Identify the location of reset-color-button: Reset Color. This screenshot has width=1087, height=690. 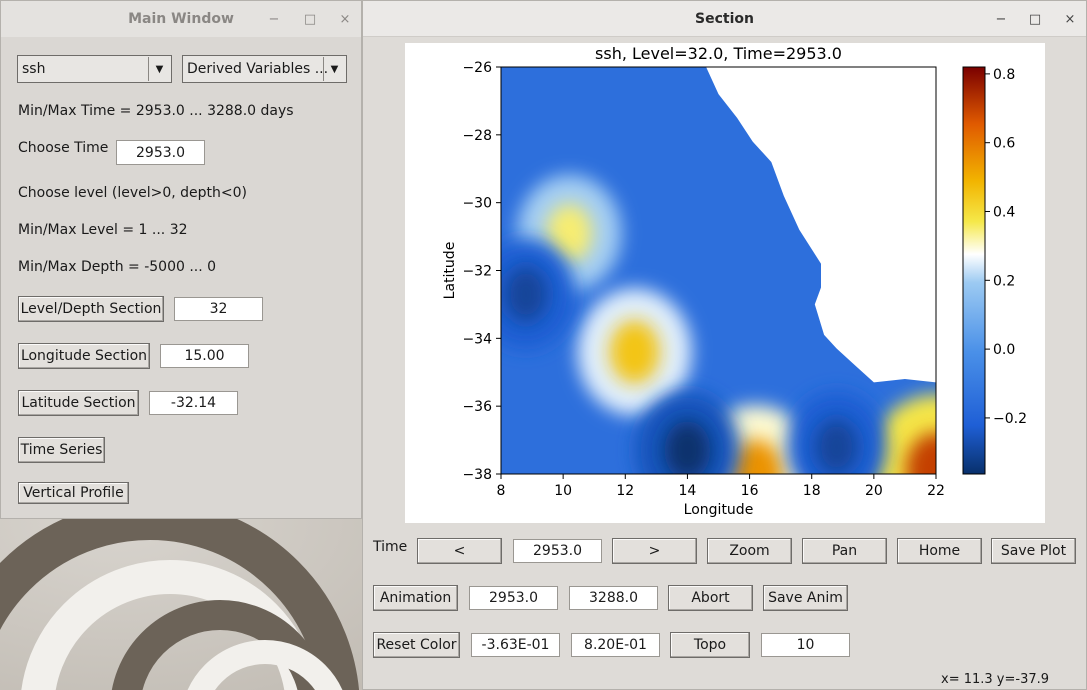
(416, 645).